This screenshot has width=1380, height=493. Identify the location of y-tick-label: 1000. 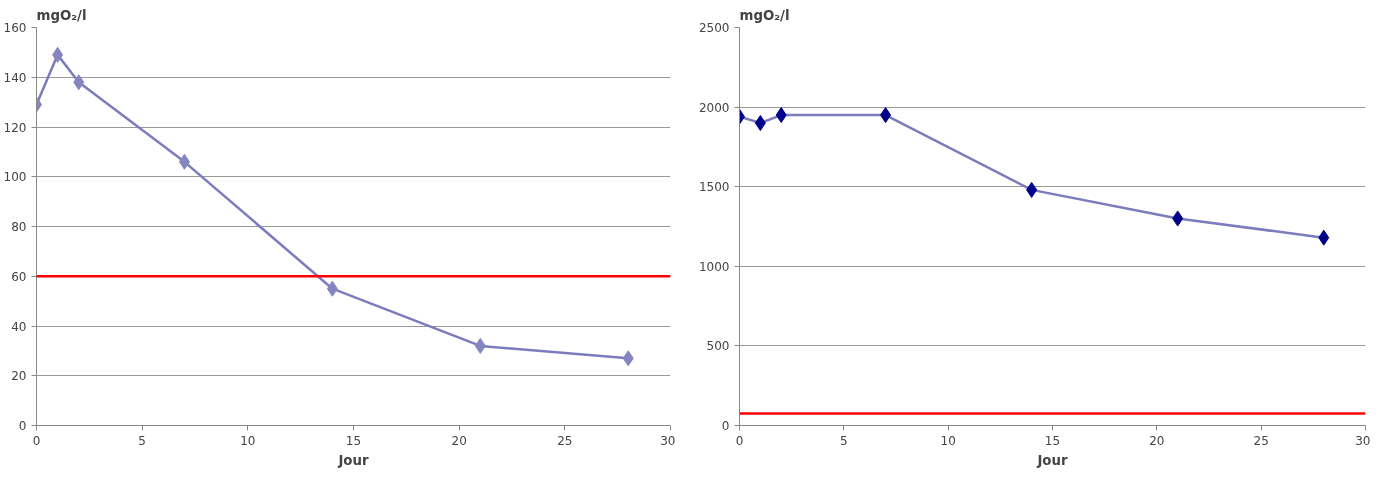
(714, 266).